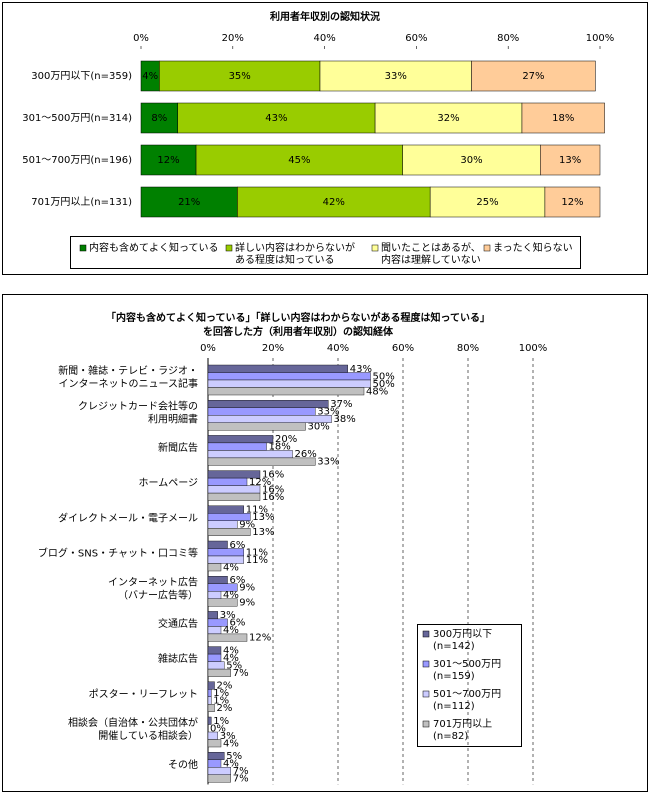  Describe the element at coordinates (225, 708) in the screenshot. I see `value-label: 2%` at that location.